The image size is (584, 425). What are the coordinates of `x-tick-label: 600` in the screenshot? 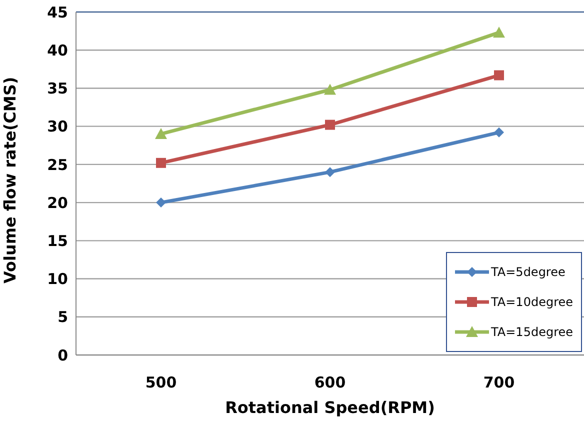 It's located at (330, 383).